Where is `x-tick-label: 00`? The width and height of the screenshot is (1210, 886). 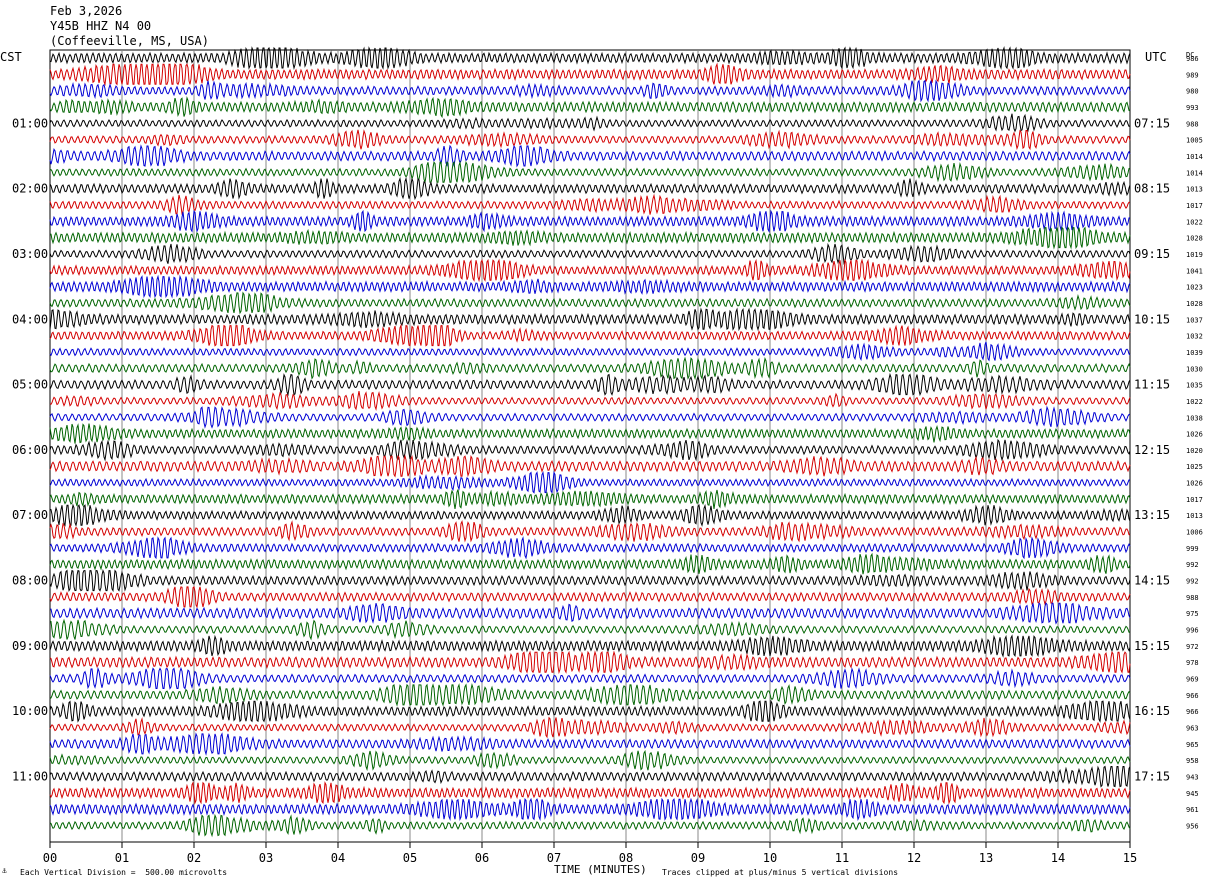 x-tick-label: 00 is located at coordinates (50, 858).